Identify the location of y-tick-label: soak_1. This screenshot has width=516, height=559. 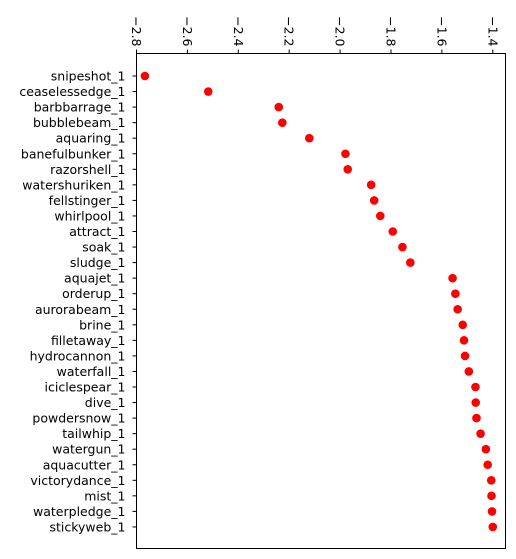
(103, 247).